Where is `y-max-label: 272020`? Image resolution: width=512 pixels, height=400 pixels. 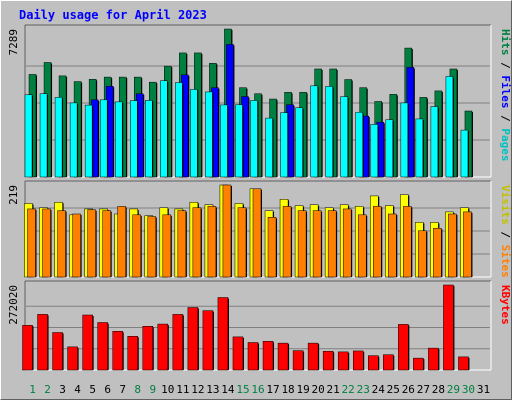 y-max-label: 272020 is located at coordinates (13, 305).